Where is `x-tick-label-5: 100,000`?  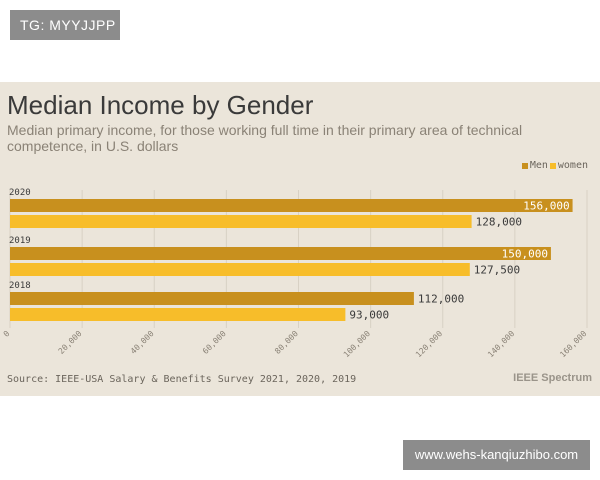 x-tick-label-5: 100,000 is located at coordinates (357, 344).